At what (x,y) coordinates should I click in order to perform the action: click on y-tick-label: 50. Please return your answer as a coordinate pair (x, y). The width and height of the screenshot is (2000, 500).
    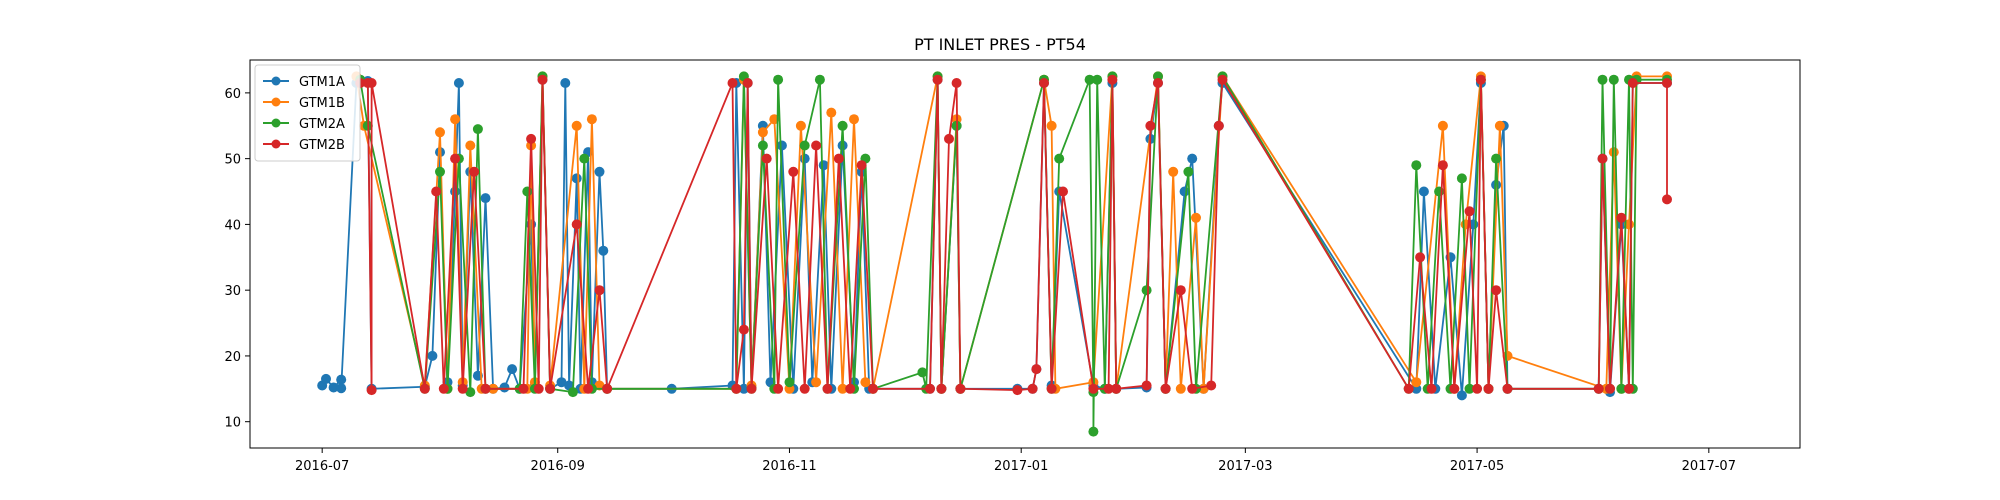
    Looking at the image, I should click on (232, 160).